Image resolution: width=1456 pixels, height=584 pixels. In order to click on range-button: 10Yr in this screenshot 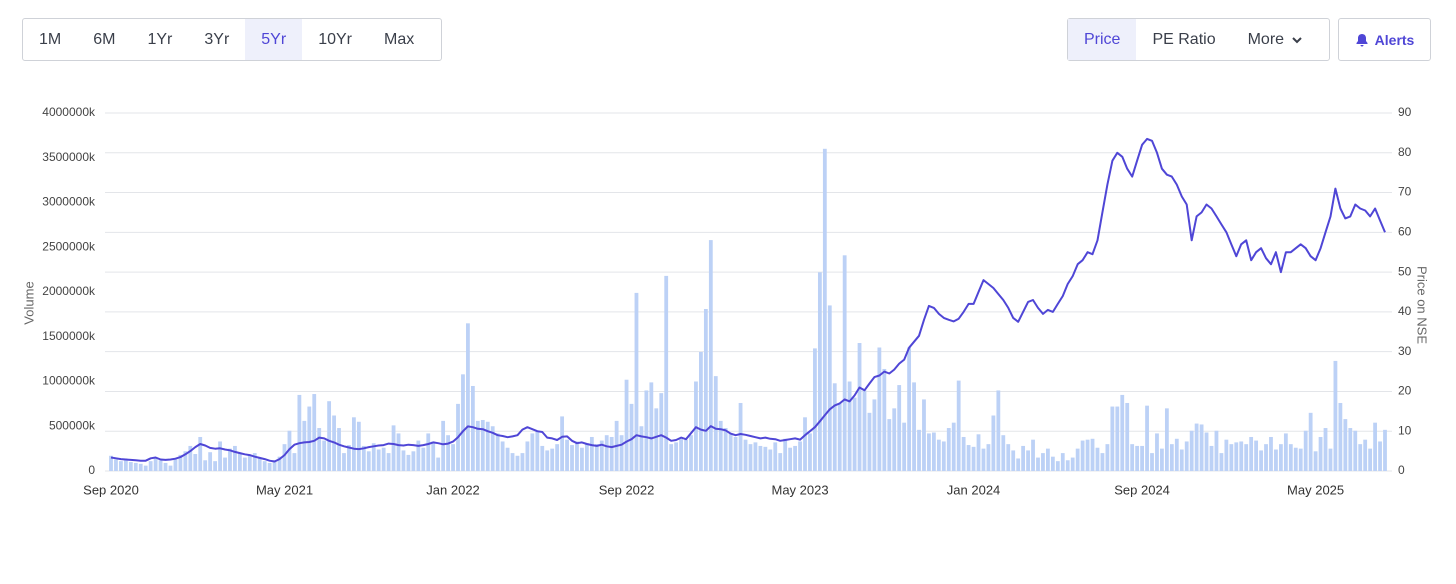, I will do `click(335, 39)`.